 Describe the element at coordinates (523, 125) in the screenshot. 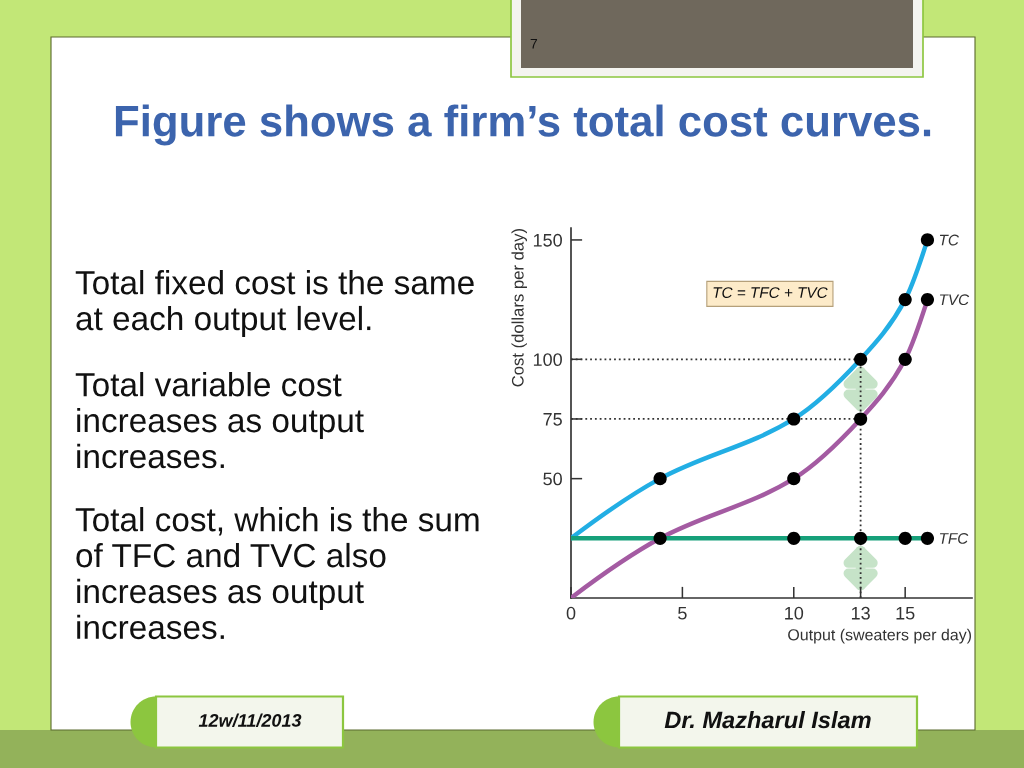

I see `chart-title: Figure shows a firm’s total cost curves.` at that location.